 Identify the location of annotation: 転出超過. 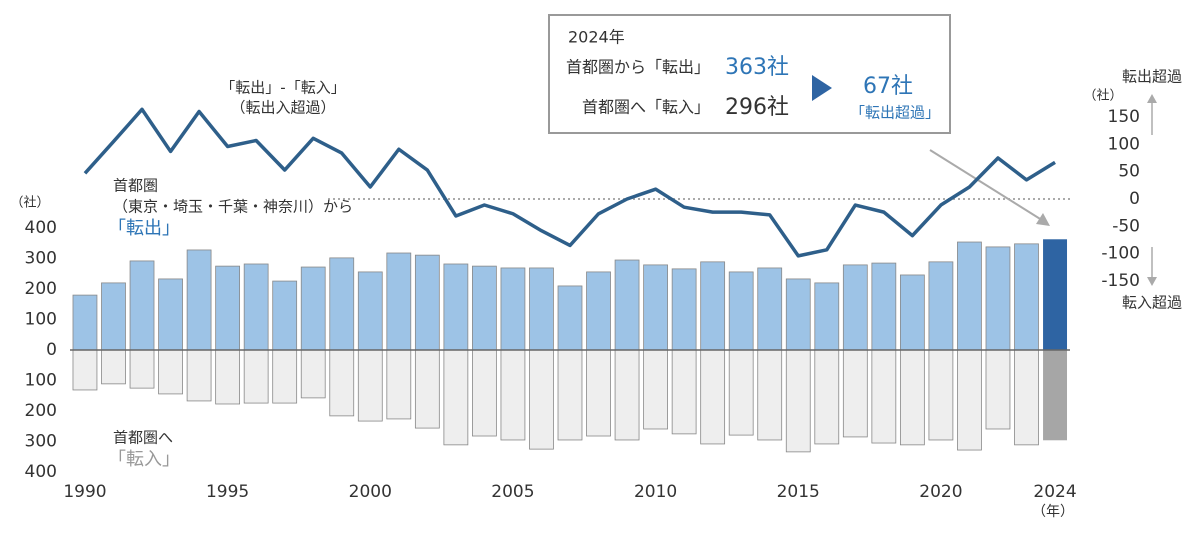
(1152, 77).